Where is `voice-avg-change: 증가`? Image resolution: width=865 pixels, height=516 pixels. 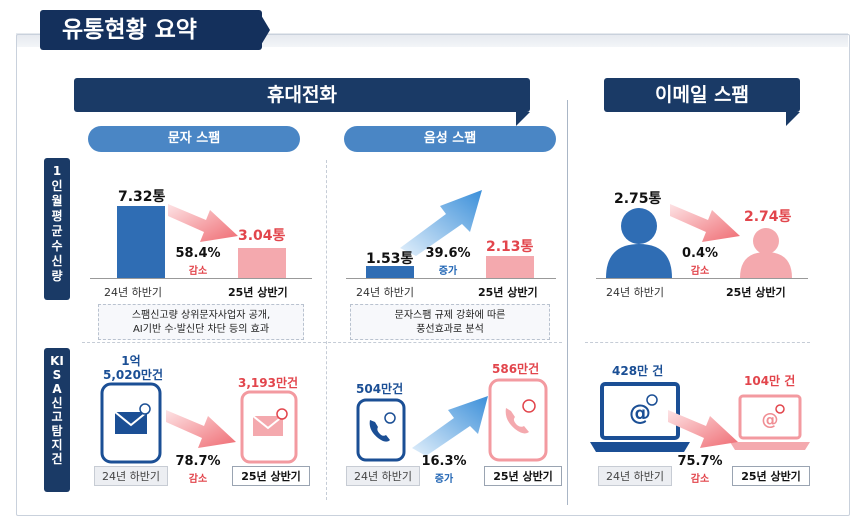 voice-avg-change: 증가 is located at coordinates (448, 271).